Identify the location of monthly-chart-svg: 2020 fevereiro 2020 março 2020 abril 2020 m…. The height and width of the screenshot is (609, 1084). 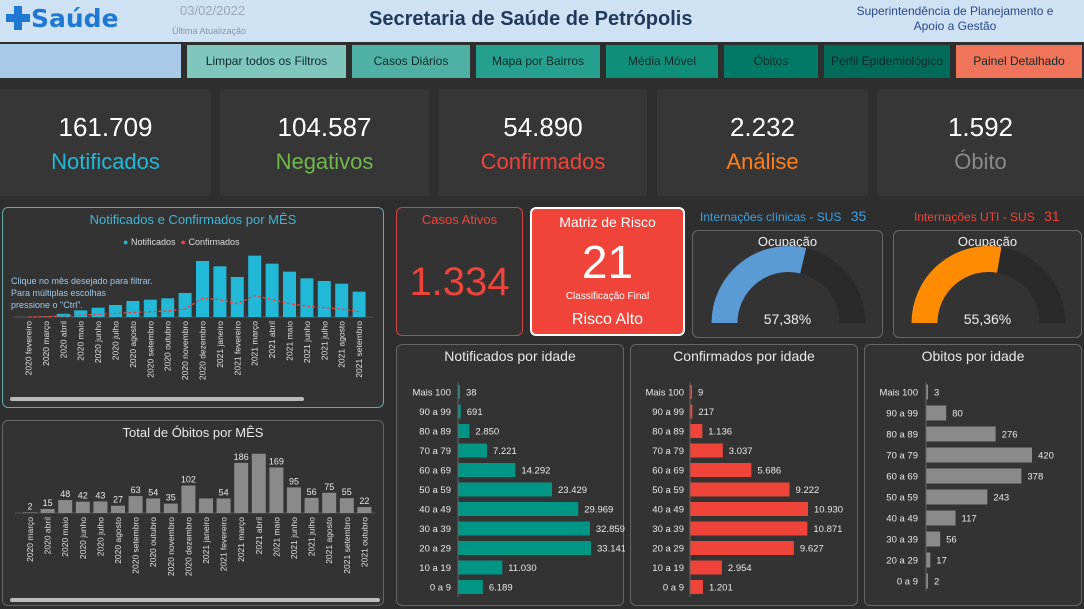
(194, 308).